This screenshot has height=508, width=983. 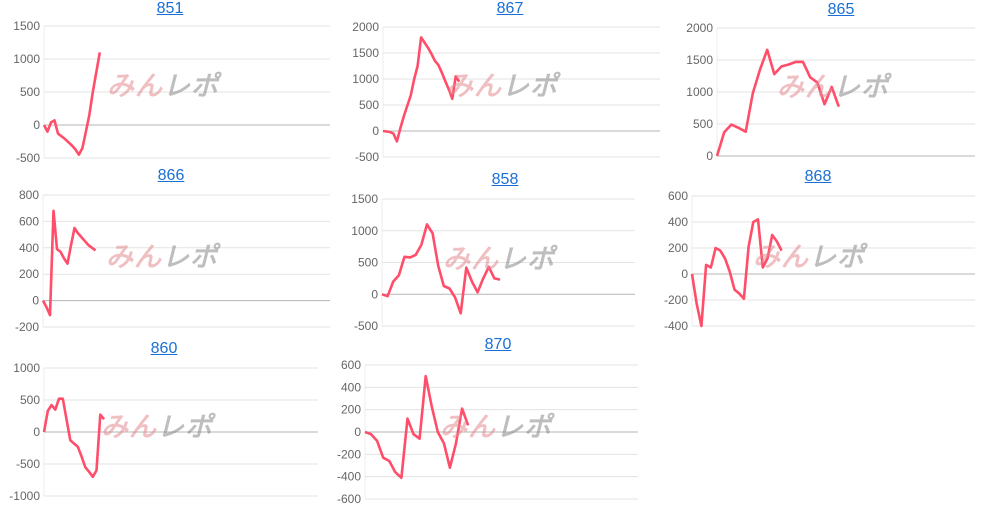 I want to click on line-chart-867: 2000 1500 1000 500 0 -500, so click(x=506, y=92).